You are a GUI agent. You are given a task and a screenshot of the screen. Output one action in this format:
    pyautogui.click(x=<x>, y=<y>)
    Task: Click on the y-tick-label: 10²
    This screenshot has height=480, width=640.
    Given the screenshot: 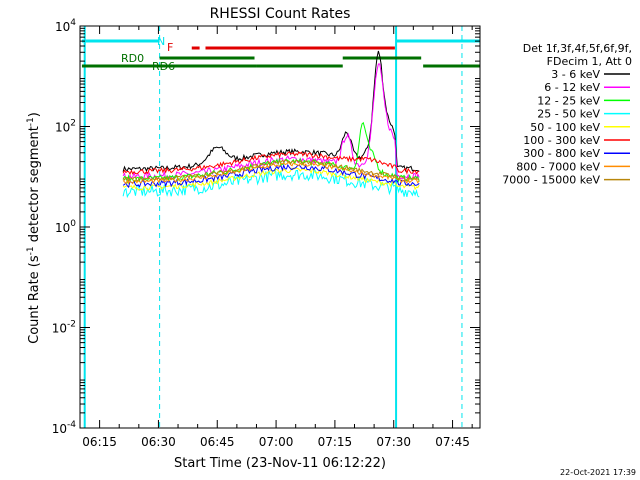 What is the action you would take?
    pyautogui.click(x=65, y=127)
    